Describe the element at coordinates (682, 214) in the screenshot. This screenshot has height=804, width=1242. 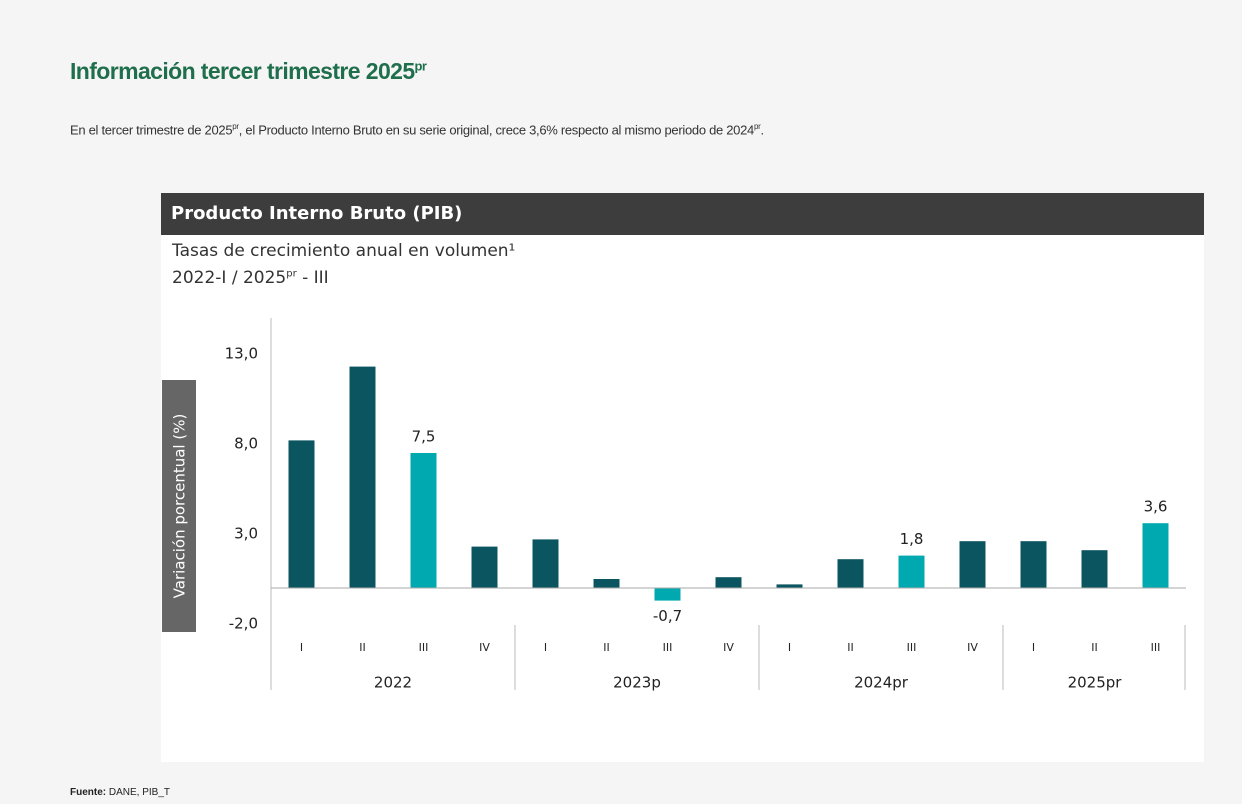
I see `chart-title: Producto Interno Bruto (PIB)` at that location.